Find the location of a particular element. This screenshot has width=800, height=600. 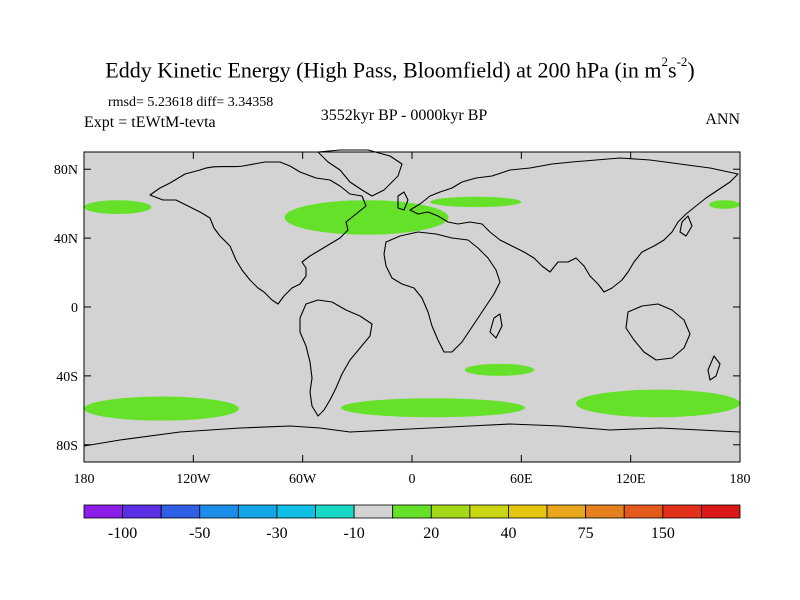

colorbar: -100 -50 -30 -10 20 40 75 150 is located at coordinates (412, 523).